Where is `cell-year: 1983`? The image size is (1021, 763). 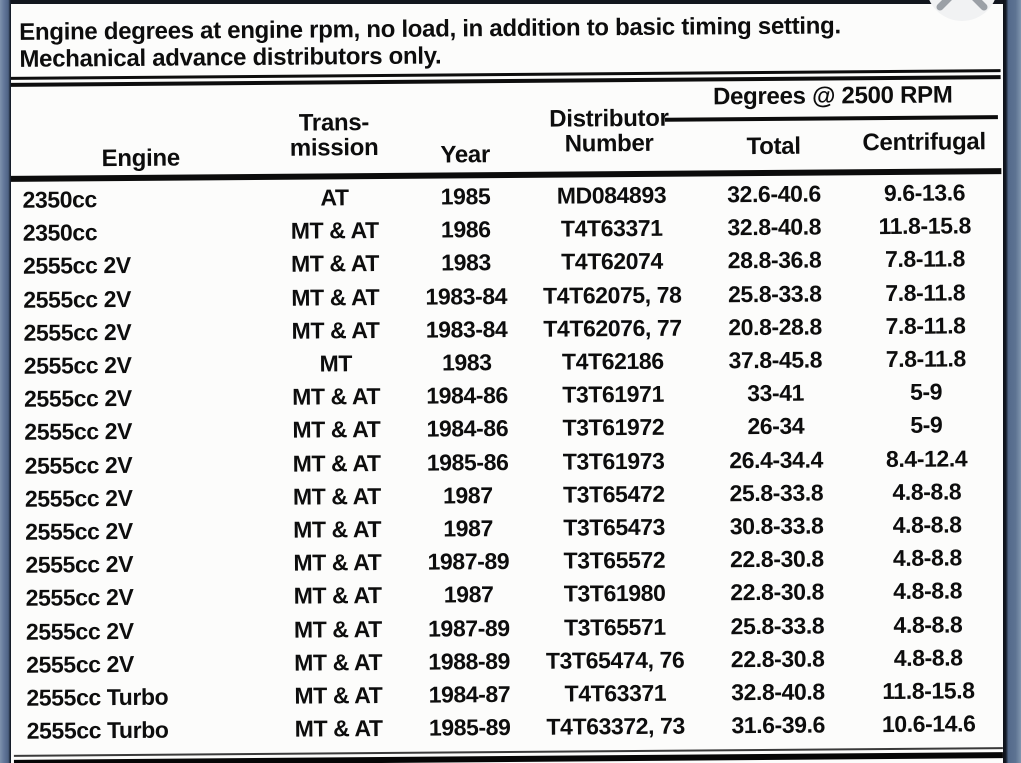
cell-year: 1983 is located at coordinates (466, 362).